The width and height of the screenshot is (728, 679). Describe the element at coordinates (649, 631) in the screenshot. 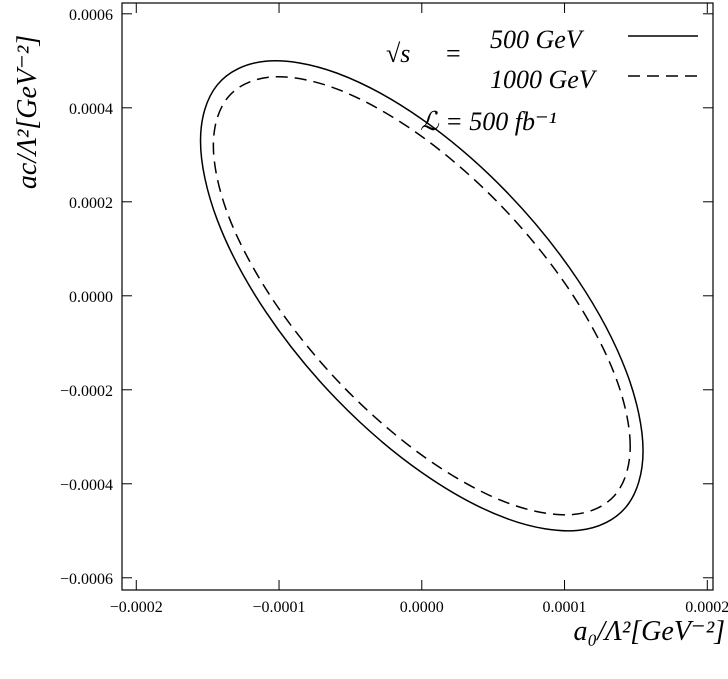

I see `x-axis-label: a₀/Λ²[GeV⁻²]` at that location.